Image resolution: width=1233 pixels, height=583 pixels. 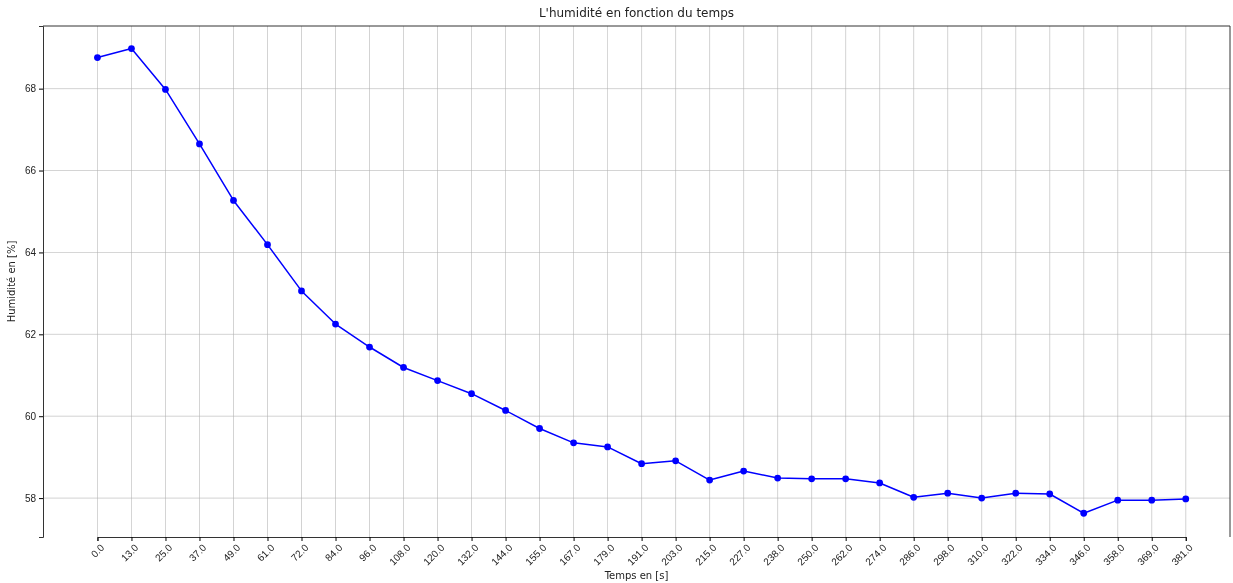 I want to click on x-tick-label: 84.0, so click(x=333, y=552).